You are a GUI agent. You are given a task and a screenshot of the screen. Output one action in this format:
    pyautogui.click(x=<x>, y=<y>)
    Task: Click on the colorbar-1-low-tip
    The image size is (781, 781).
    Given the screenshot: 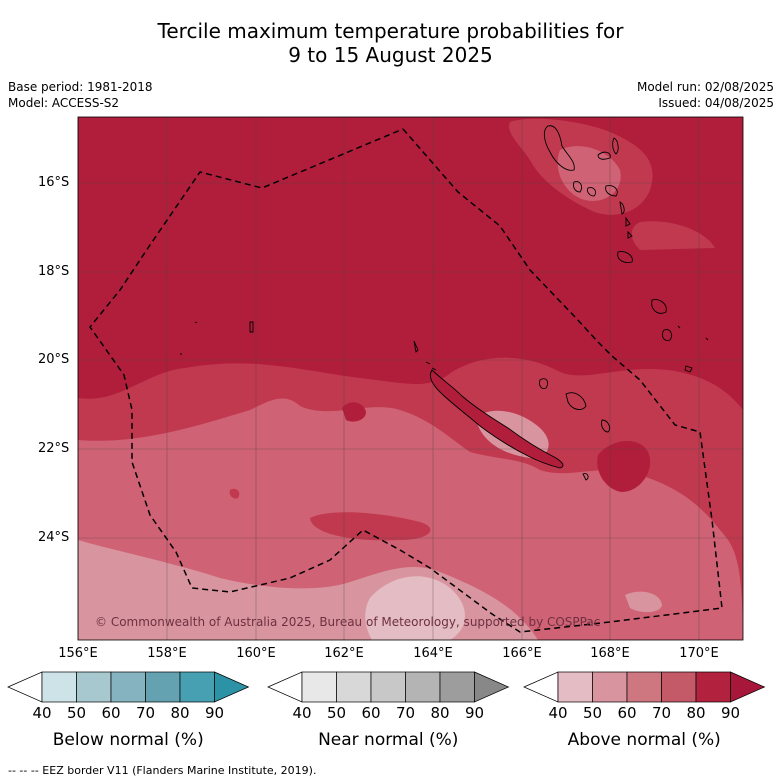 What is the action you would take?
    pyautogui.click(x=285, y=687)
    